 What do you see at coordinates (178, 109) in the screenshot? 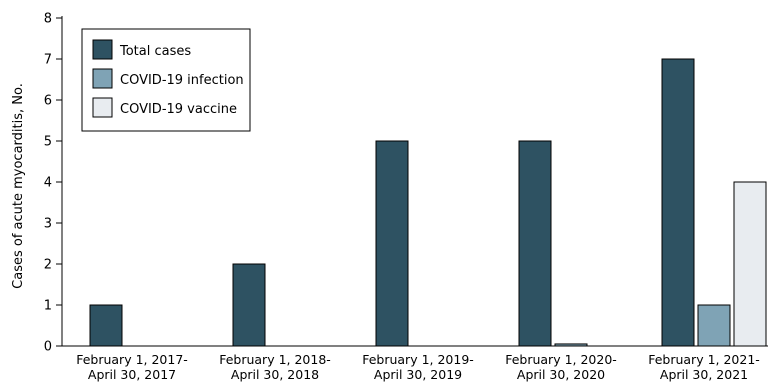
I see `legend-label: COVID-19 vaccine` at bounding box center [178, 109].